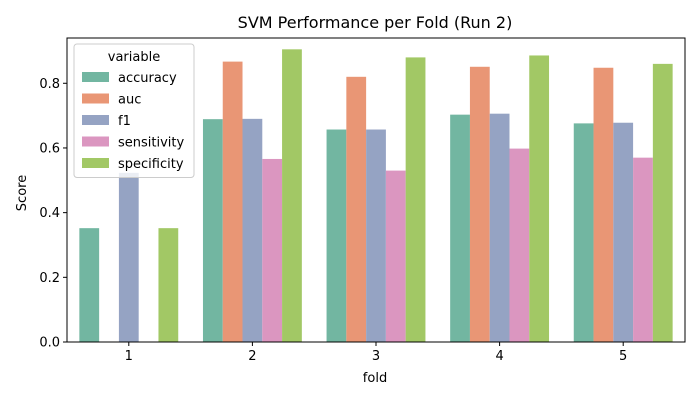 This screenshot has height=400, width=700. I want to click on legend-swatch-sensitivity, so click(95, 141).